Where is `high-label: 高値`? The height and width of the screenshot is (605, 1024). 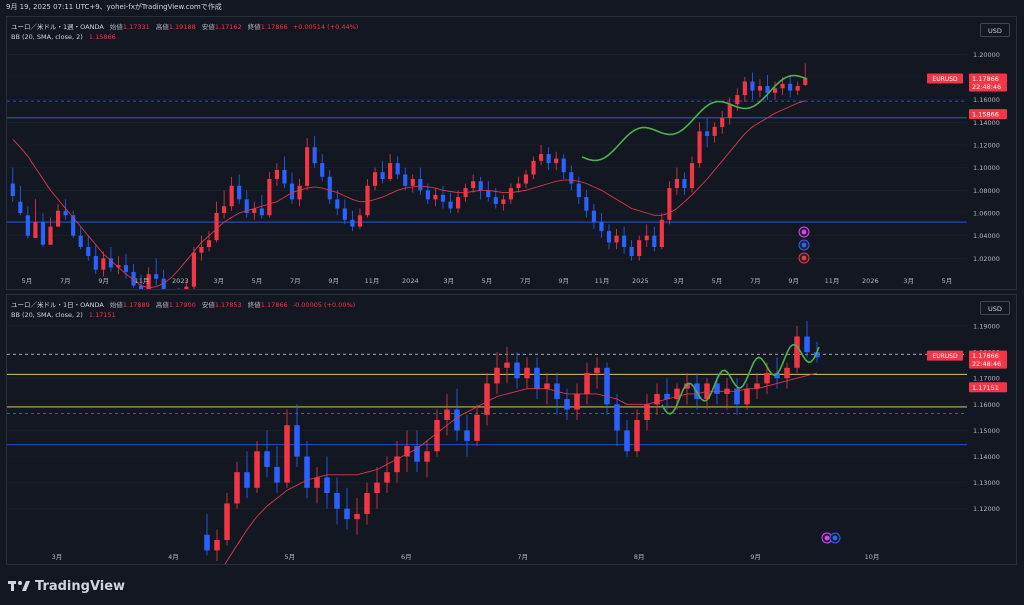 high-label: 高値 is located at coordinates (162, 305).